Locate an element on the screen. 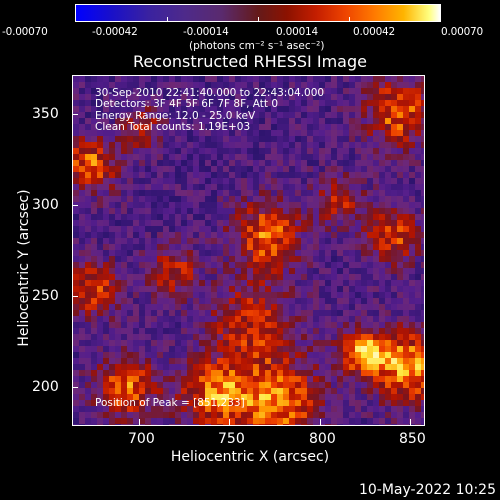 This screenshot has width=500, height=500. colorbar-tick-label: 0.00070 is located at coordinates (462, 32).